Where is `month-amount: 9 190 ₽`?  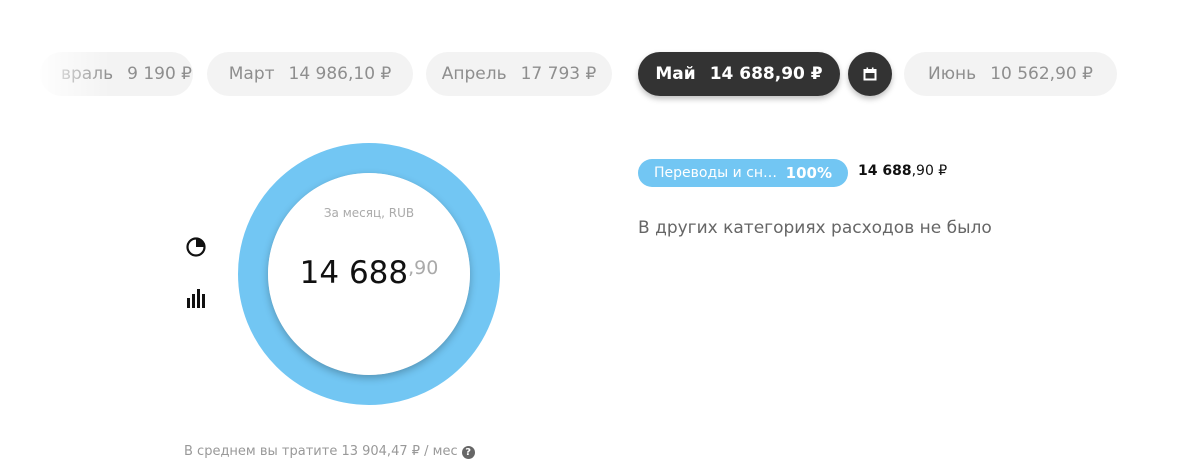 month-amount: 9 190 ₽ is located at coordinates (159, 74).